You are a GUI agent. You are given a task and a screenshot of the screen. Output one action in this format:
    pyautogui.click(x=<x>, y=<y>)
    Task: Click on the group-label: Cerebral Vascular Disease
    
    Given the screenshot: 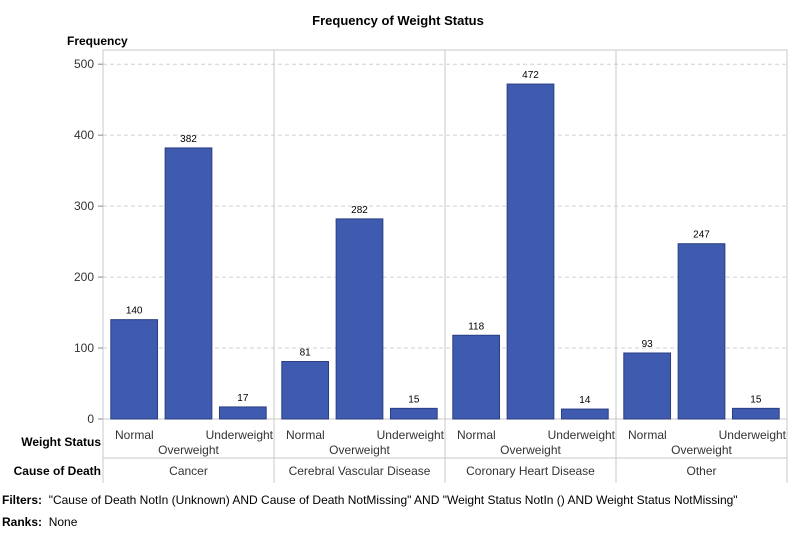 What is the action you would take?
    pyautogui.click(x=360, y=471)
    